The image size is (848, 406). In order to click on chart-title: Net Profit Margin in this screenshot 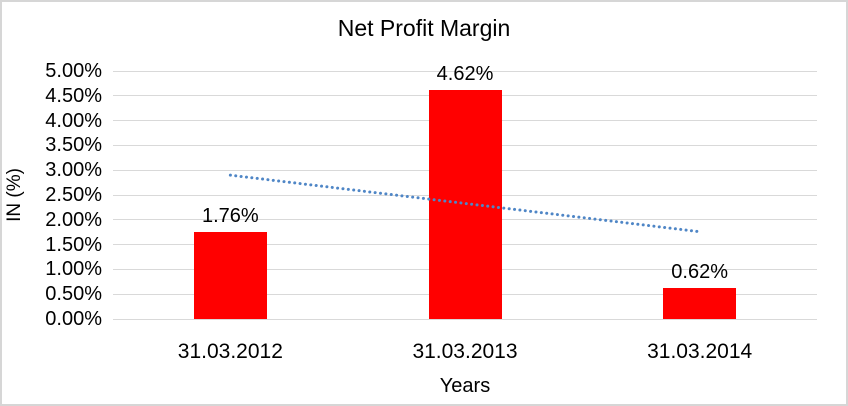, I will do `click(424, 28)`.